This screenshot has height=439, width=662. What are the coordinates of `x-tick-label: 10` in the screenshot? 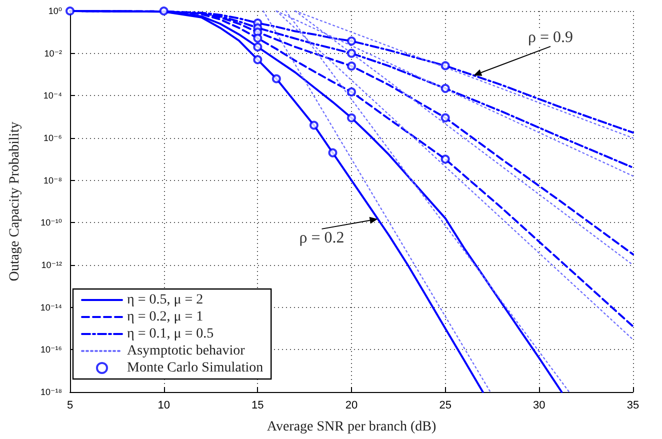 It's located at (164, 406).